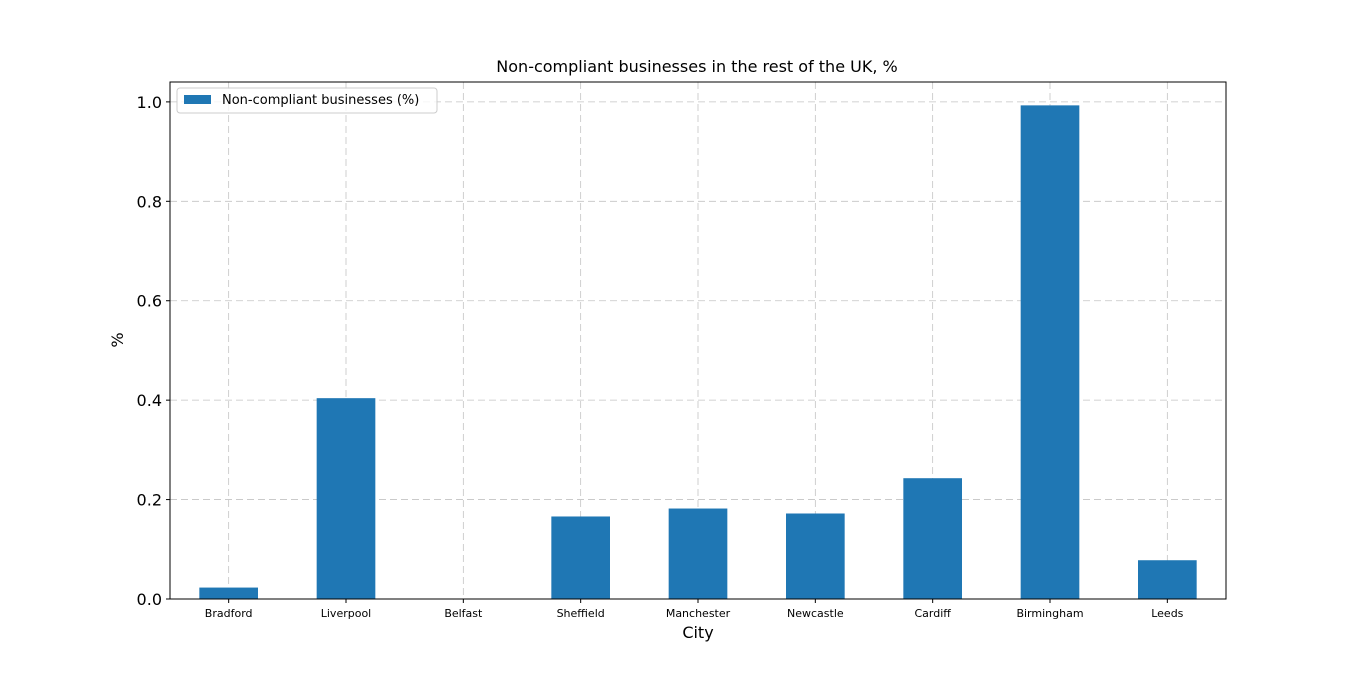 Image resolution: width=1362 pixels, height=673 pixels. Describe the element at coordinates (346, 498) in the screenshot. I see `bar-liverpool` at that location.